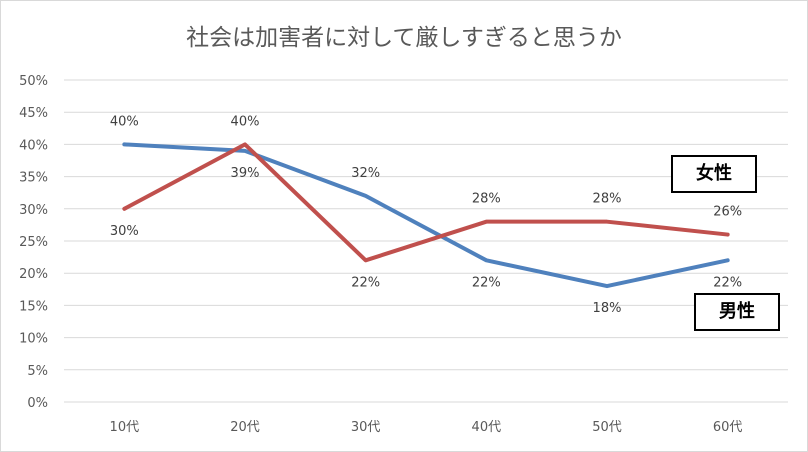  Describe the element at coordinates (487, 427) in the screenshot. I see `x-tick-label: 40代` at that location.